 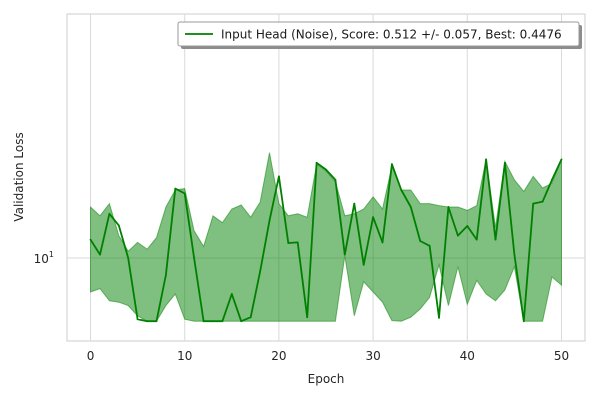 I want to click on y-tick-exponent: 1, so click(x=51, y=254).